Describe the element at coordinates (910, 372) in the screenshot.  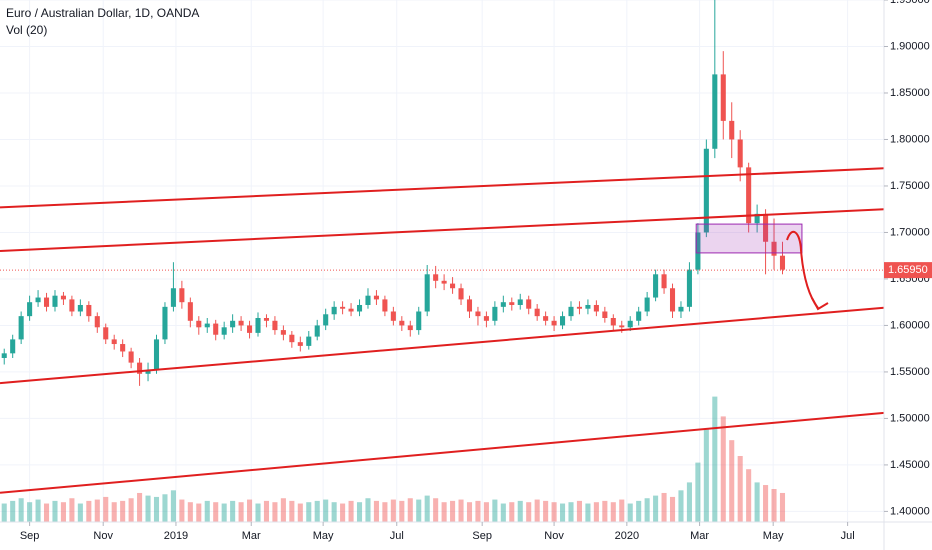
I see `y-tick-label: 1.55000` at that location.